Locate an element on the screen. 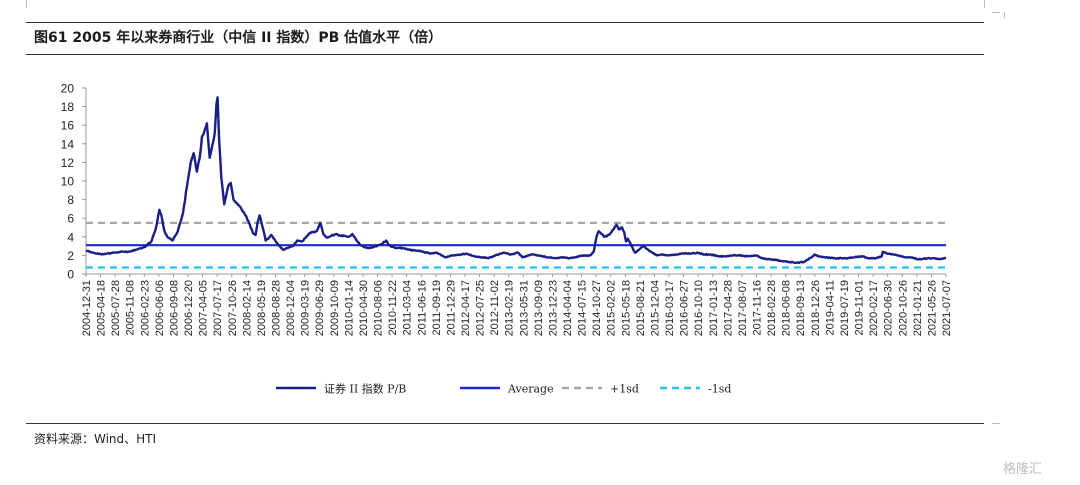 This screenshot has width=1080, height=485. y-tick-label: 16 is located at coordinates (68, 126).